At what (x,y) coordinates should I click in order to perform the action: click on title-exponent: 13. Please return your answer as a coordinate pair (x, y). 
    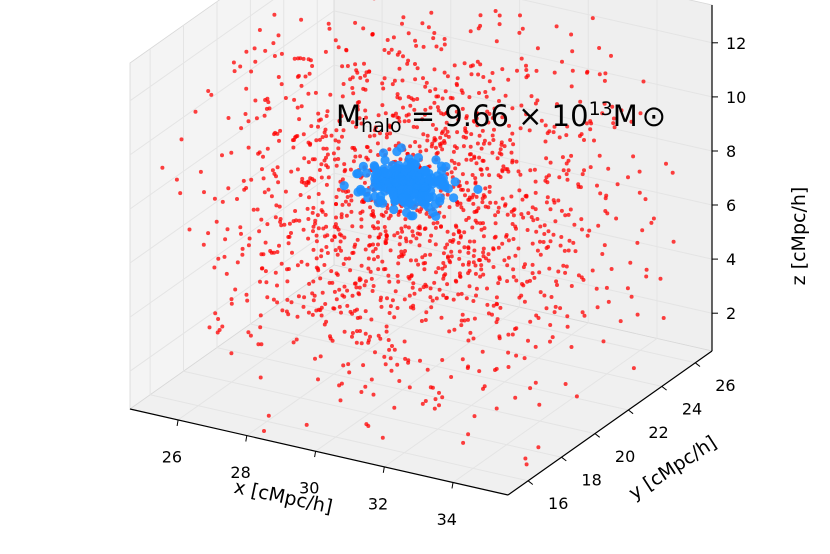
    Looking at the image, I should click on (601, 109).